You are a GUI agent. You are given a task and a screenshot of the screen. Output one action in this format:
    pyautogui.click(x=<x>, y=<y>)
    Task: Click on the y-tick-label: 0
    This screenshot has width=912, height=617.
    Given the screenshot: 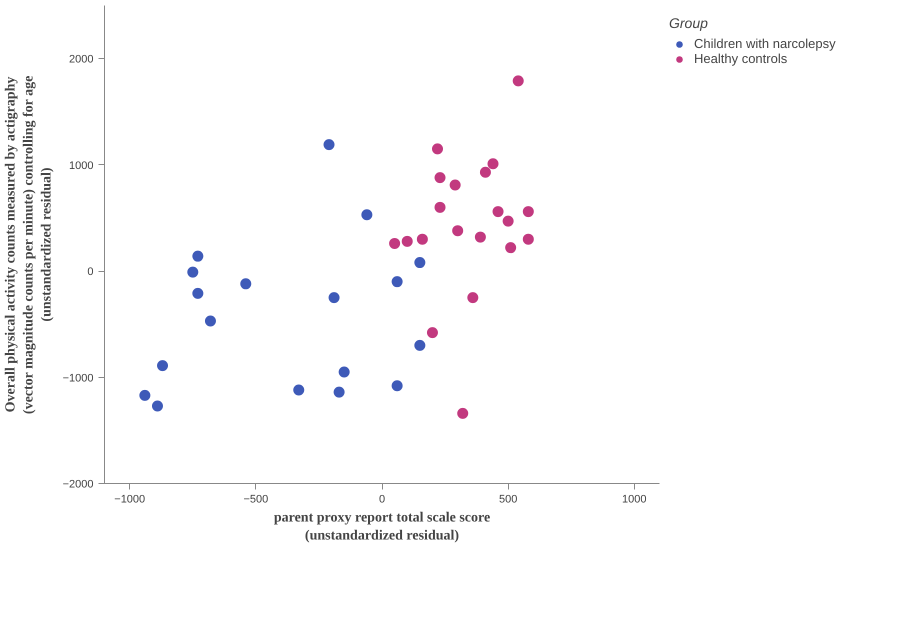 What is the action you would take?
    pyautogui.click(x=90, y=272)
    